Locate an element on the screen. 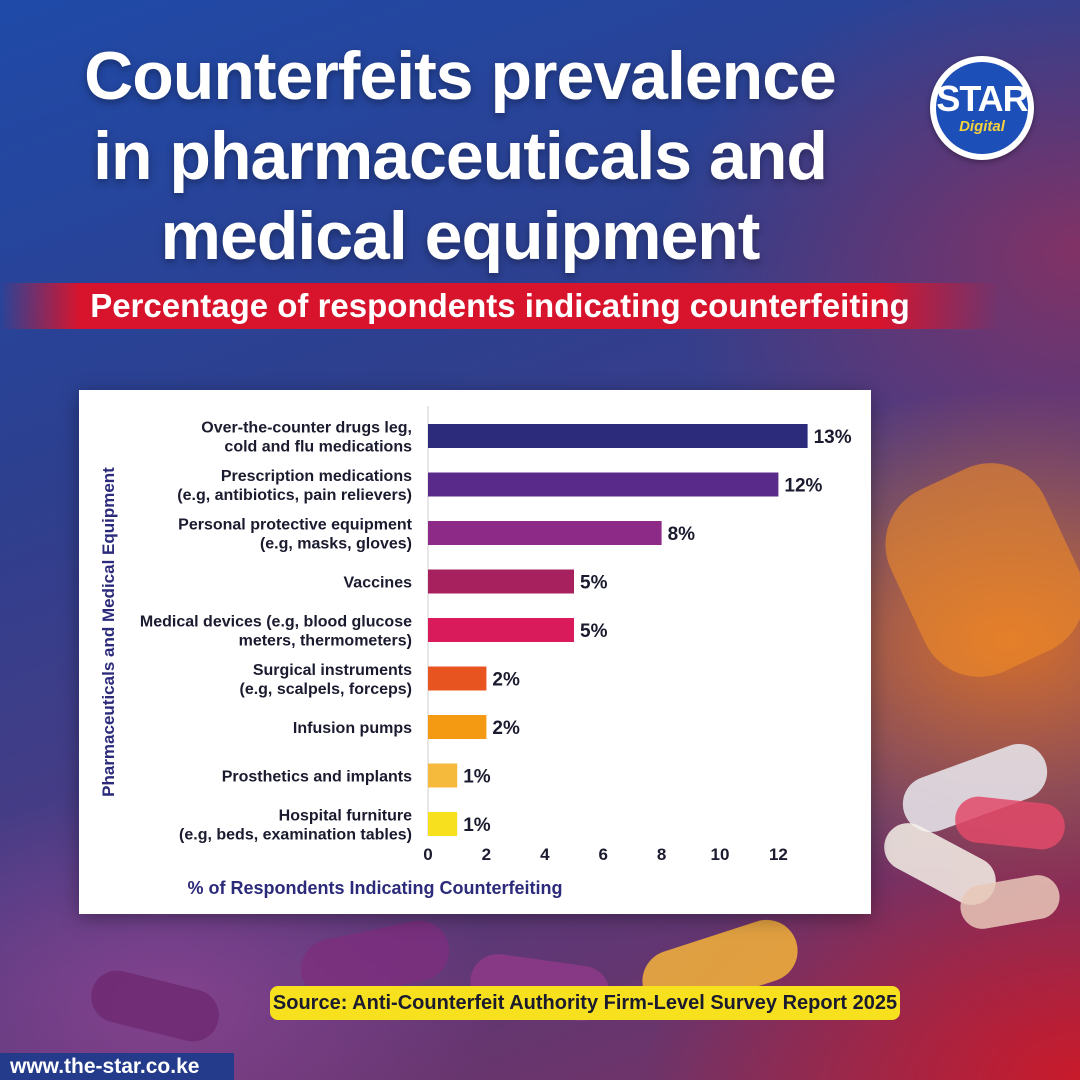 The image size is (1080, 1080). category-label: Surgical instruments is located at coordinates (332, 670).